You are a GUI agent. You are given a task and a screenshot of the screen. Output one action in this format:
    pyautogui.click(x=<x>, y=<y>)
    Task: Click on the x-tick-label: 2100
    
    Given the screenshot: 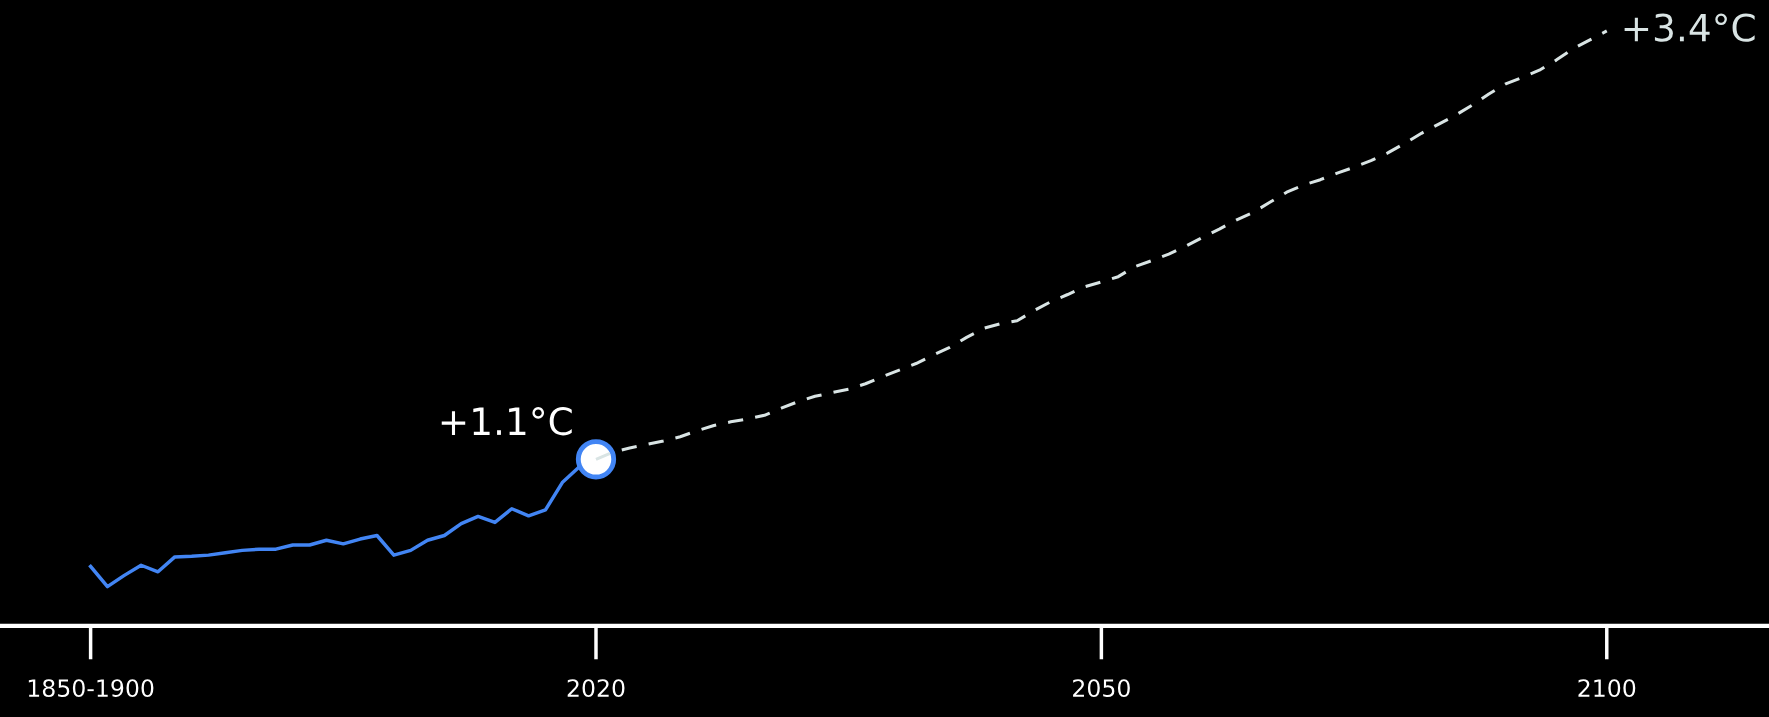 What is the action you would take?
    pyautogui.click(x=1607, y=688)
    